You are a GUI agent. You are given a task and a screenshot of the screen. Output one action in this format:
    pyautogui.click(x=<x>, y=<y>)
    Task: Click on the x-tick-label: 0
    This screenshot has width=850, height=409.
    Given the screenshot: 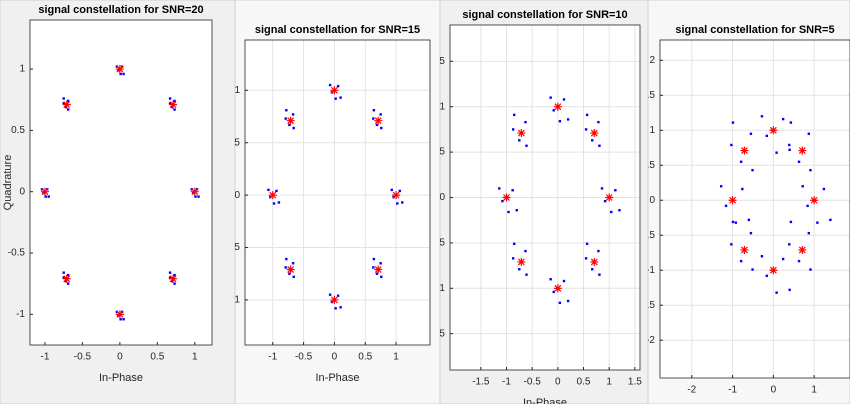 What is the action you would take?
    pyautogui.click(x=335, y=357)
    